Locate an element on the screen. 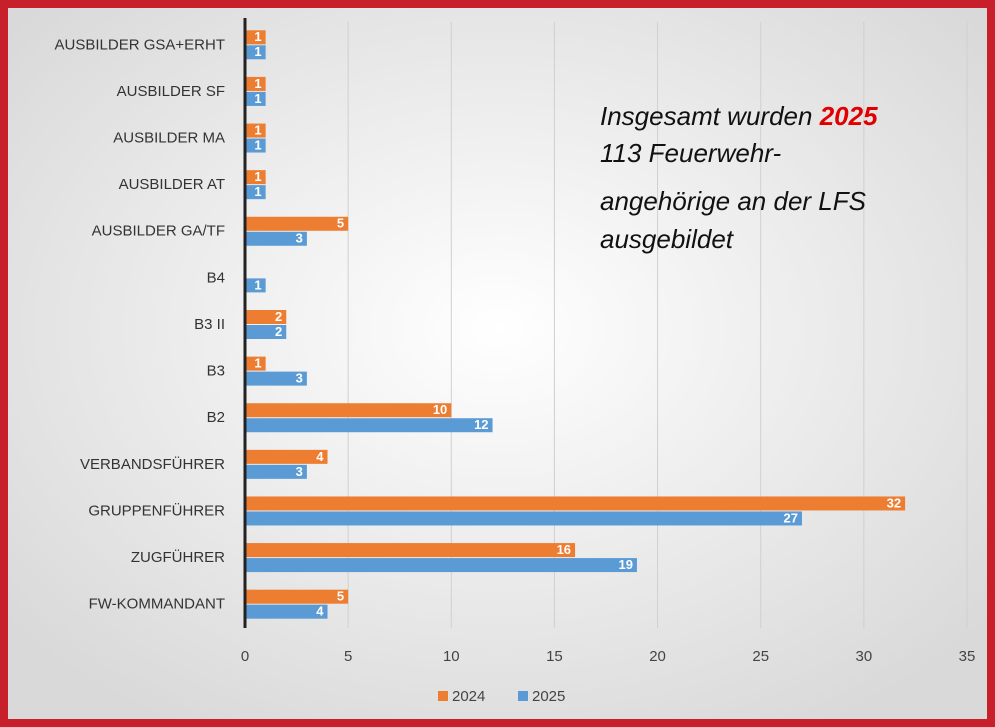 This screenshot has width=995, height=727. data-label: 32 is located at coordinates (894, 502).